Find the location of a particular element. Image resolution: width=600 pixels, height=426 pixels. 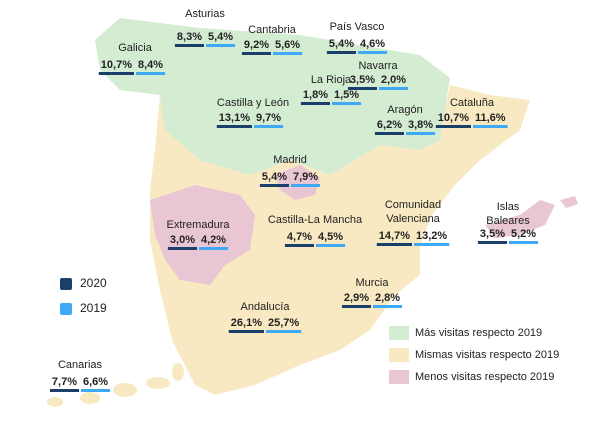

region-name: Comunidad is located at coordinates (413, 205).